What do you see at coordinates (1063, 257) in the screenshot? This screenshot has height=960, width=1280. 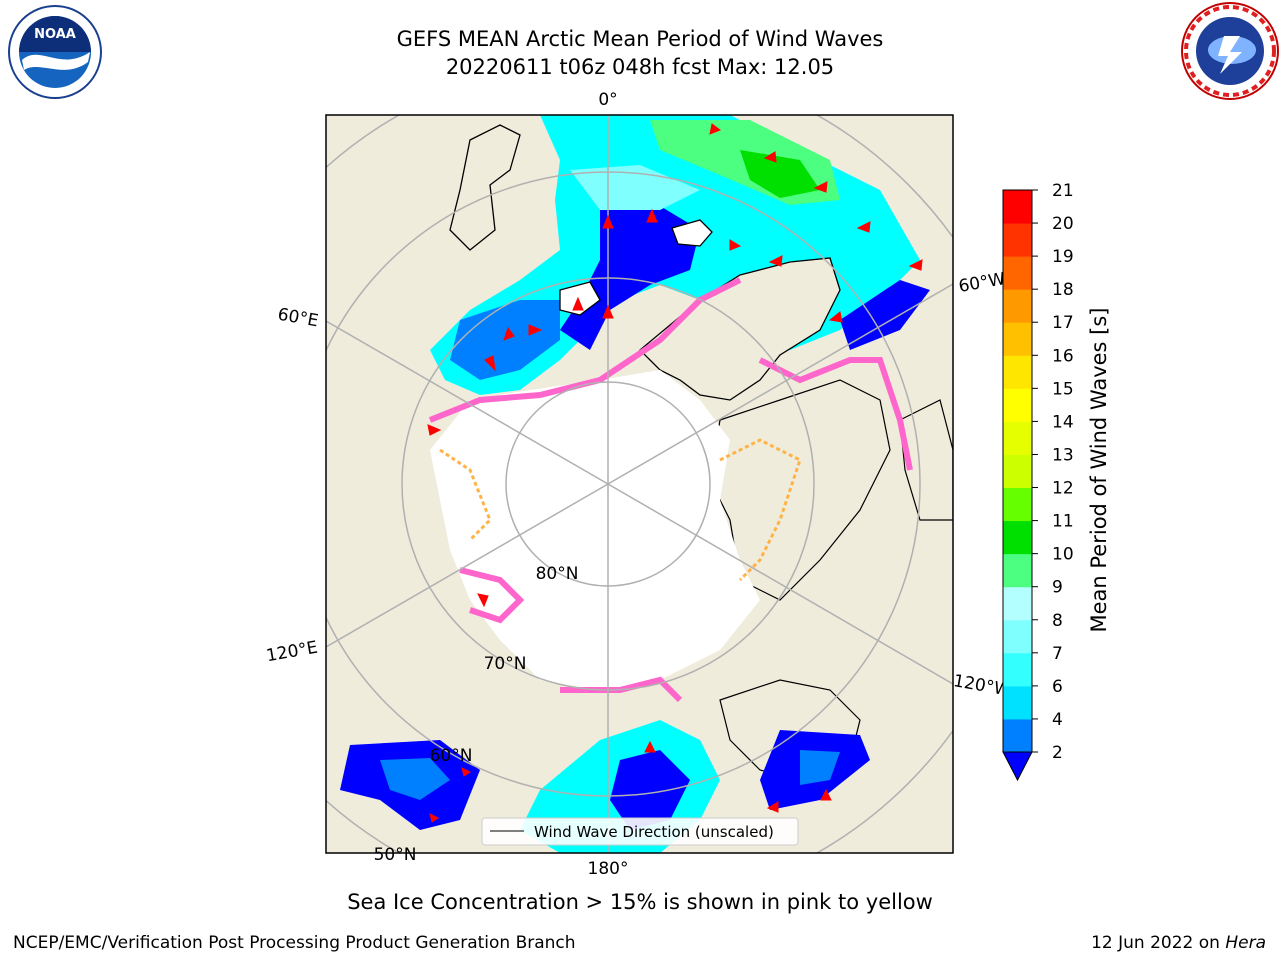 I see `colorbar-tick-label: 19` at bounding box center [1063, 257].